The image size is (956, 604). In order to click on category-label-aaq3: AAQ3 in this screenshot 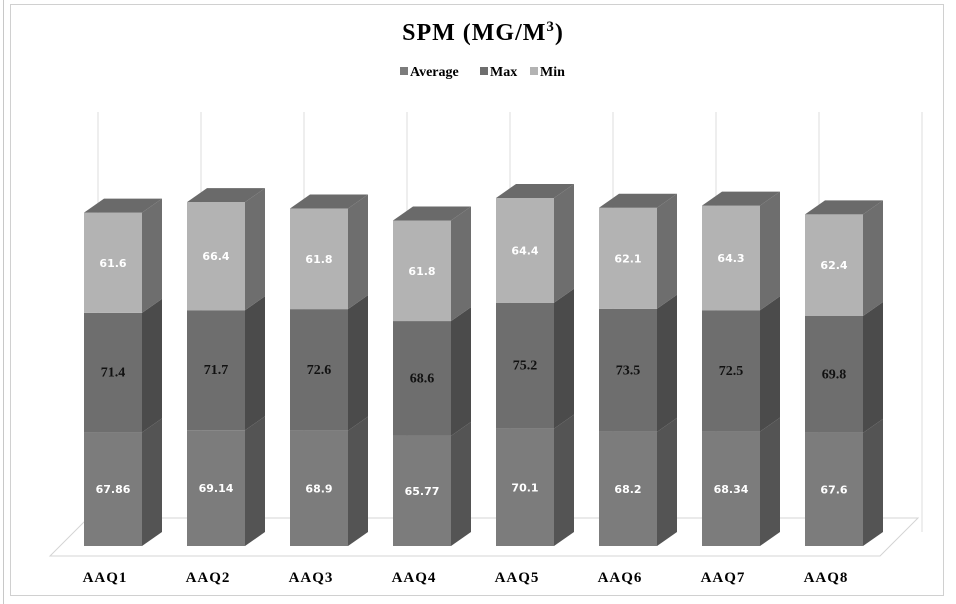, I will do `click(311, 578)`.